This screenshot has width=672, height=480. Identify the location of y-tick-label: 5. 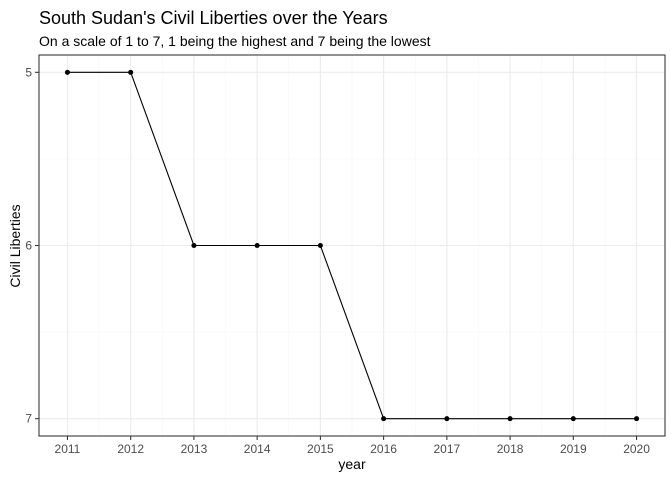
(28, 72).